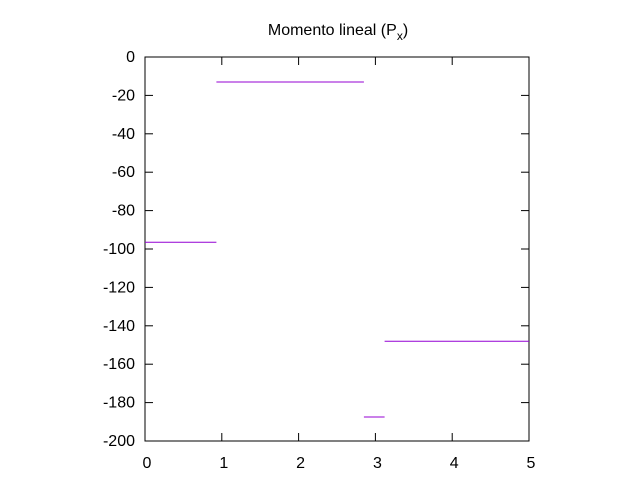  What do you see at coordinates (119, 249) in the screenshot?
I see `y-tick-label: -100` at bounding box center [119, 249].